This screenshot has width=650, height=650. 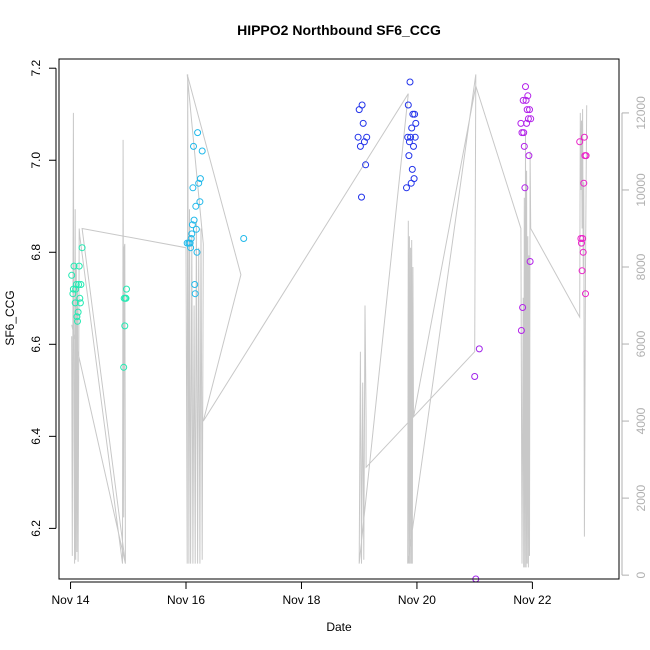 What do you see at coordinates (36, 528) in the screenshot?
I see `y-tick-label: 6.2` at bounding box center [36, 528].